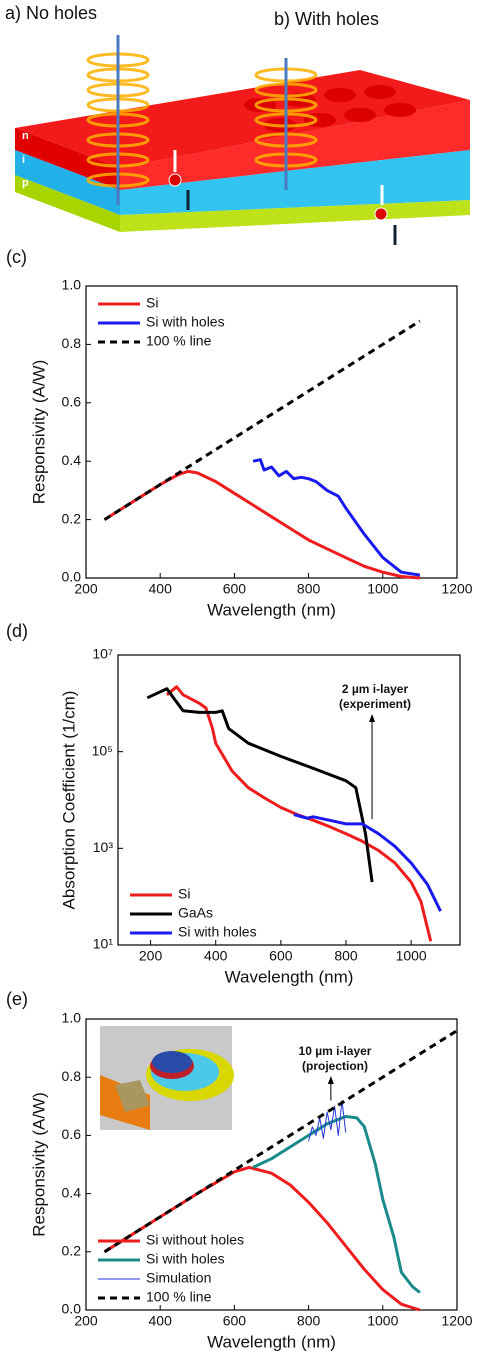 Image resolution: width=478 pixels, height=1371 pixels. I want to click on layer-label: i, so click(23, 160).